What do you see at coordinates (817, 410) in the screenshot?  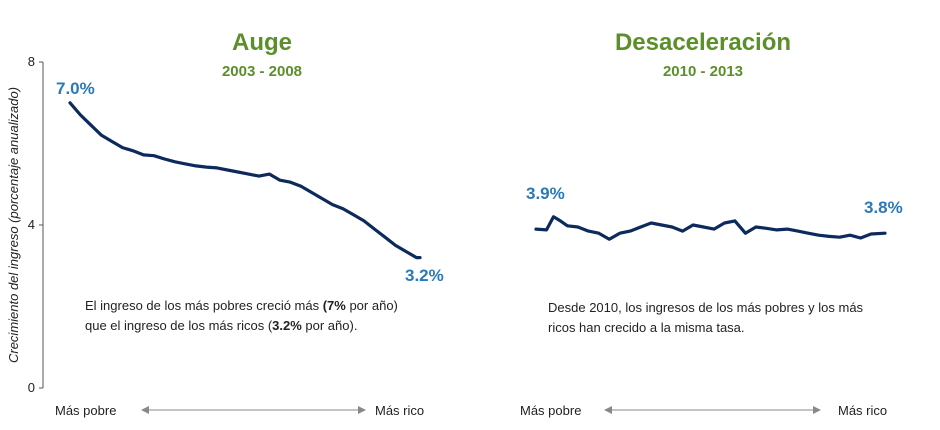 I see `panel2-x-arrow-right-head` at bounding box center [817, 410].